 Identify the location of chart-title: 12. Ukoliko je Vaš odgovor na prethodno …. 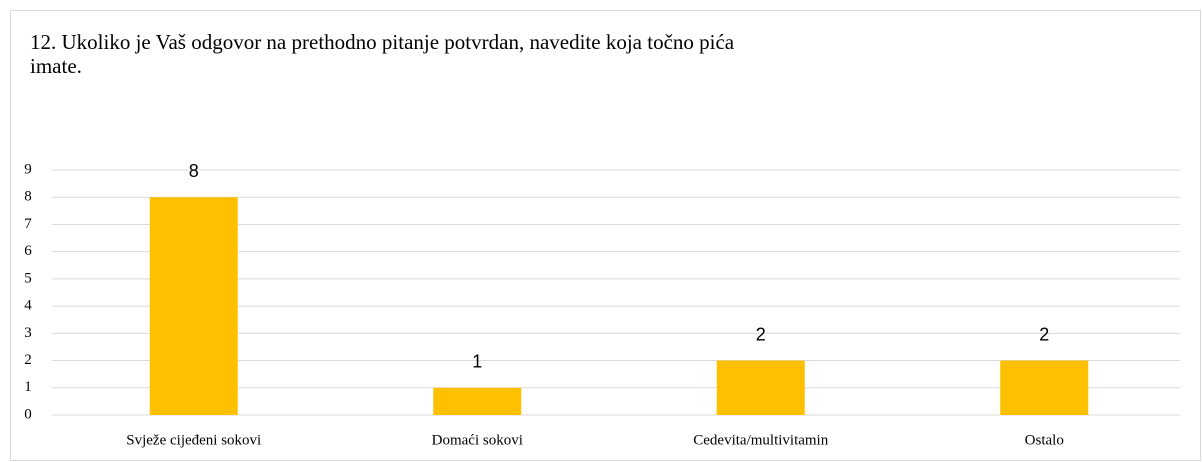
(382, 54).